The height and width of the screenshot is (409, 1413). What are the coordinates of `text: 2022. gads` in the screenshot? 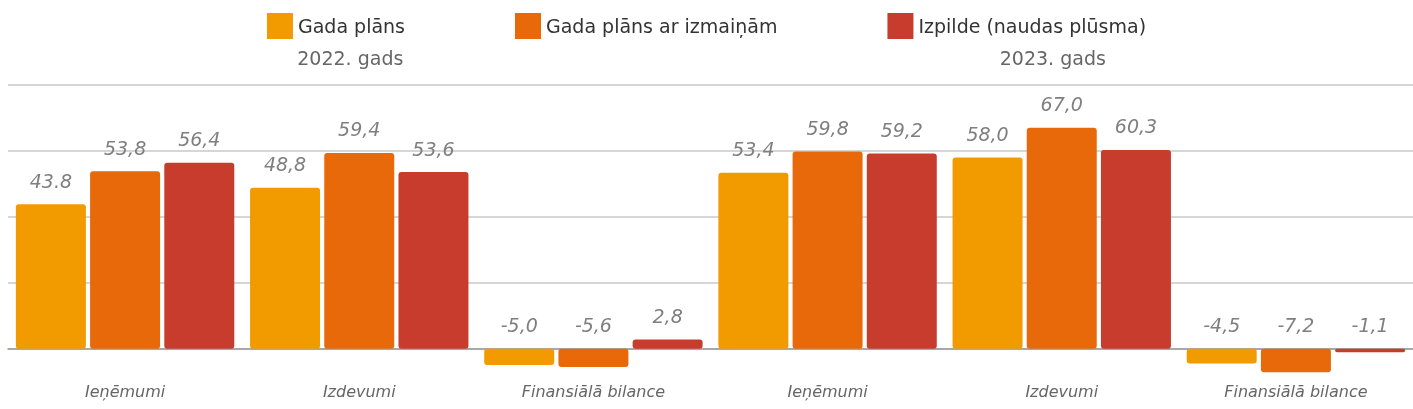 It's located at (350, 57).